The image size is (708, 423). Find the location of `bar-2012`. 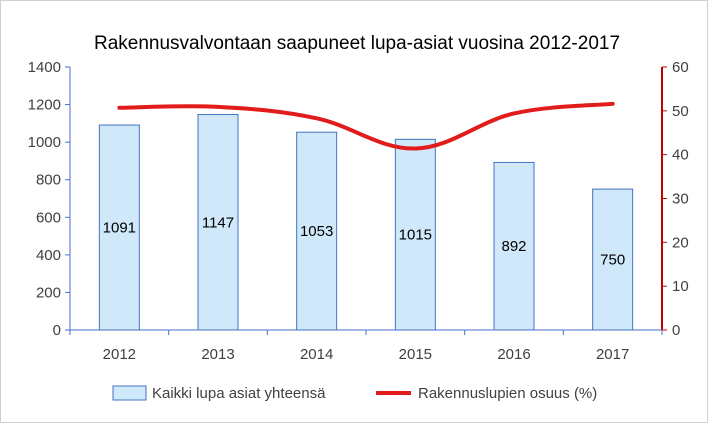

bar-2012 is located at coordinates (119, 227).